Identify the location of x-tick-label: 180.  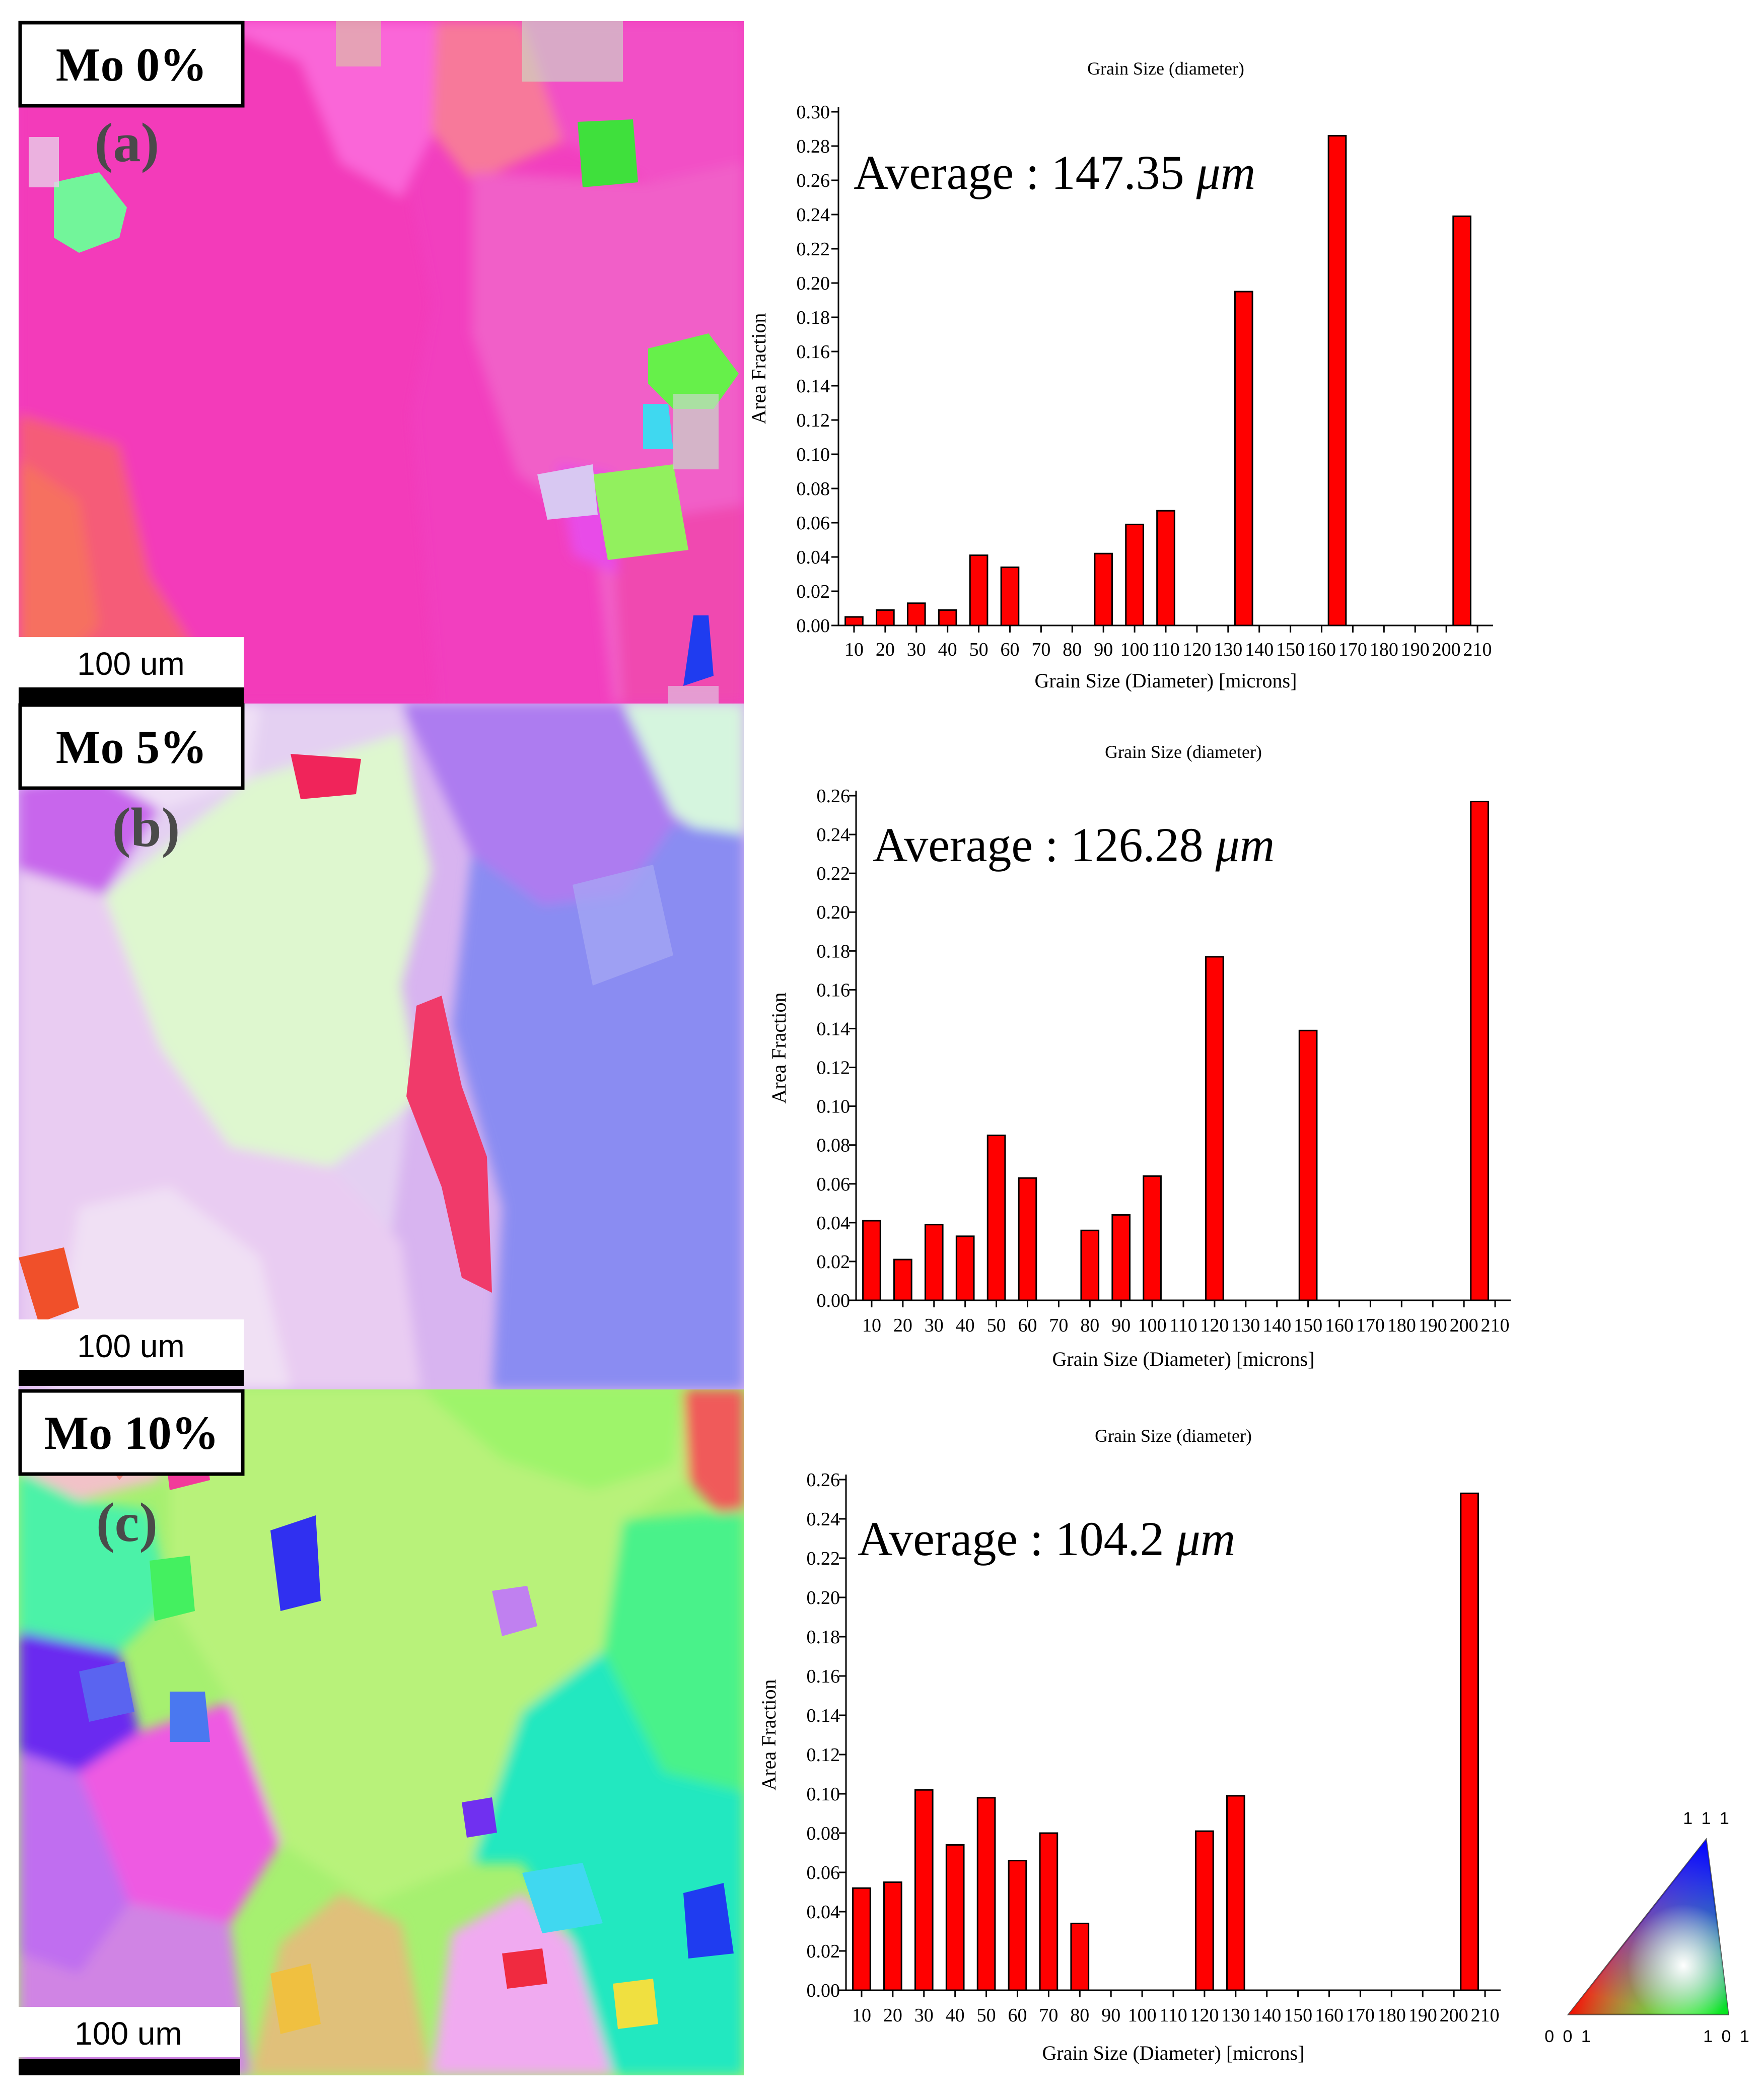
(1391, 2016).